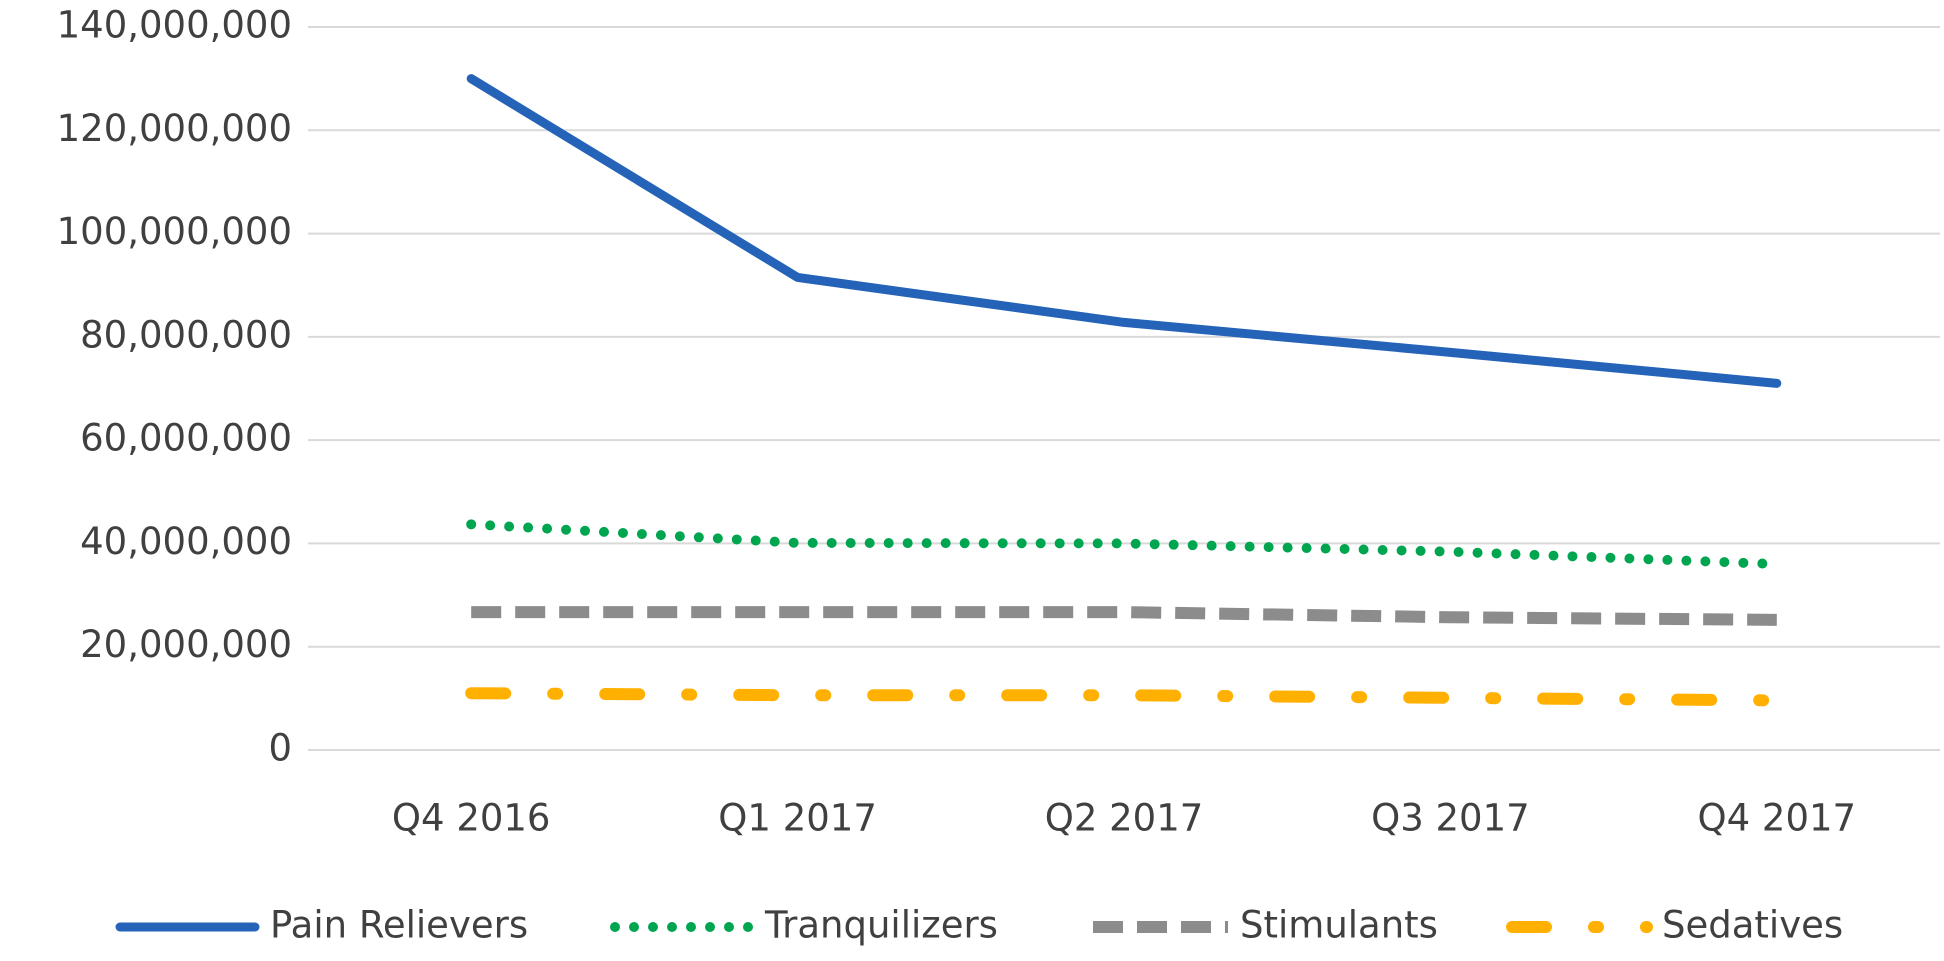 The width and height of the screenshot is (1944, 961). I want to click on x-tick-label: Q2 2017, so click(1124, 818).